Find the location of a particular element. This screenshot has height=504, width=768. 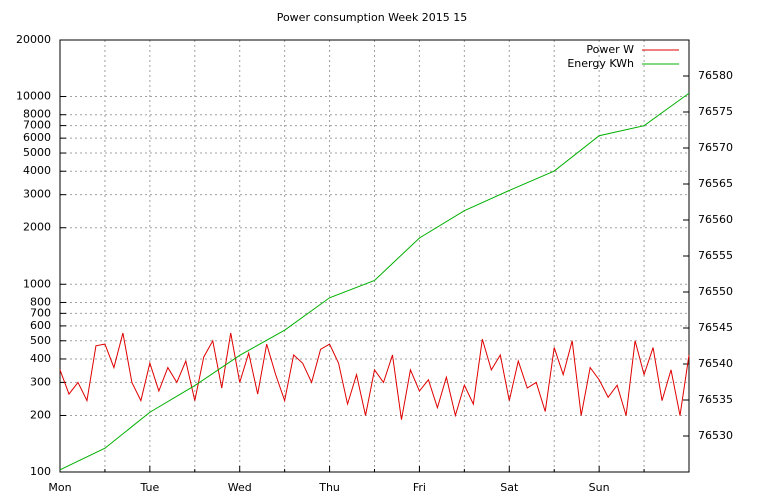

y2-tick-label: 76555 is located at coordinates (715, 255).